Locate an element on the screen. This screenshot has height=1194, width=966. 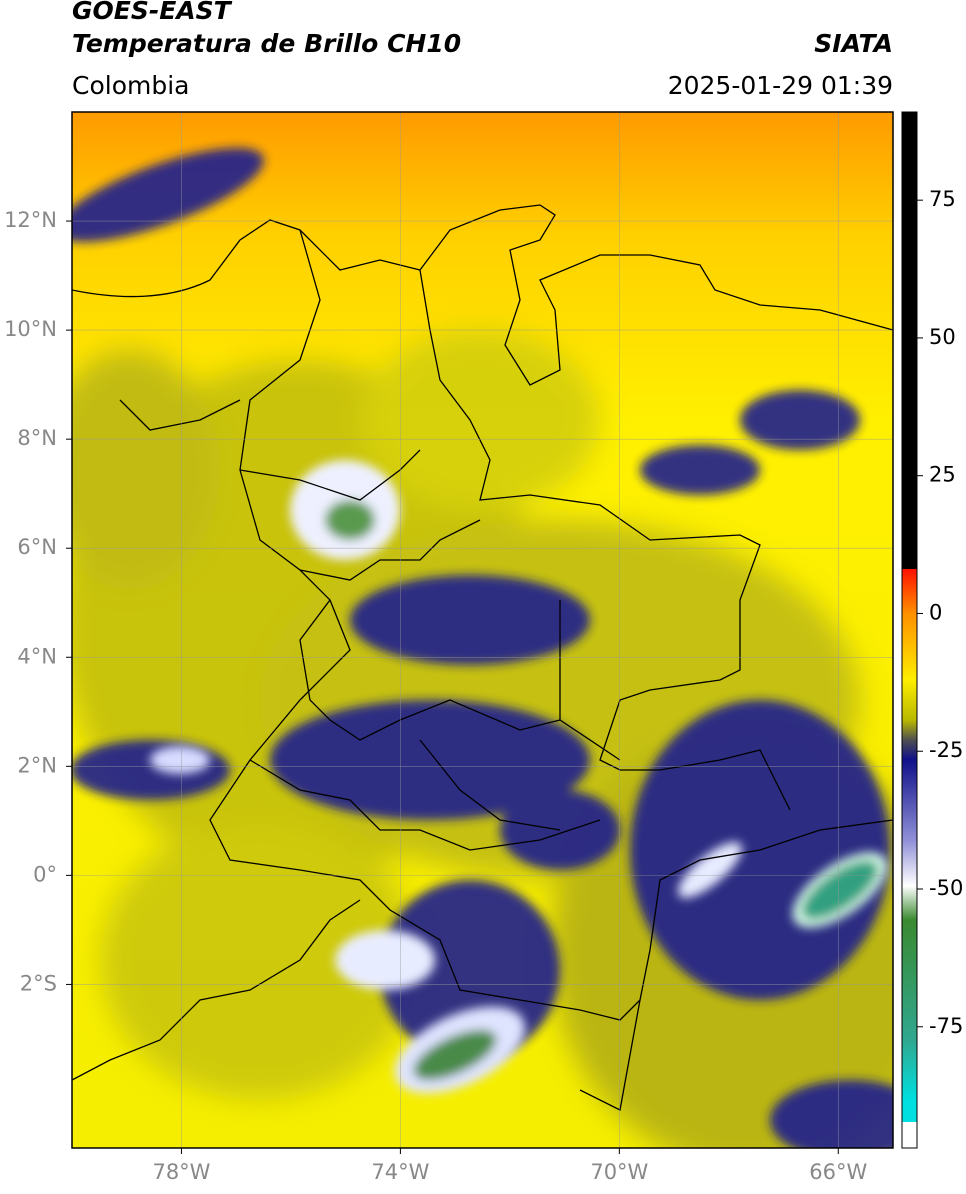
y-tick-label: 2°S is located at coordinates (38, 983).